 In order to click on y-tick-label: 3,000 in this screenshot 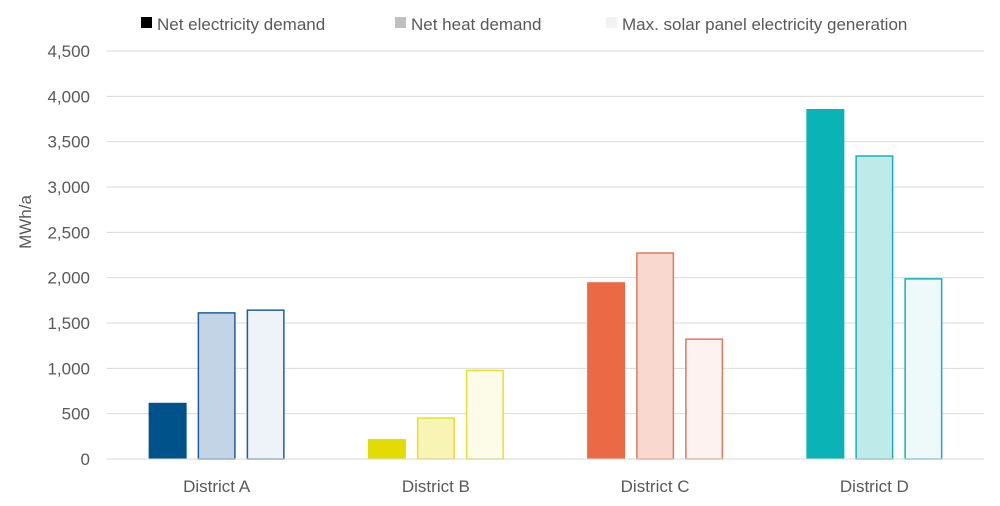, I will do `click(68, 187)`.